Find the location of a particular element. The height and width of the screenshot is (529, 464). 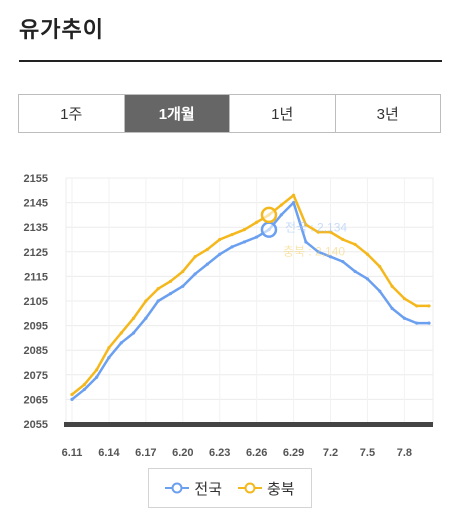

y-tick-label: 2145 is located at coordinates (36, 204).